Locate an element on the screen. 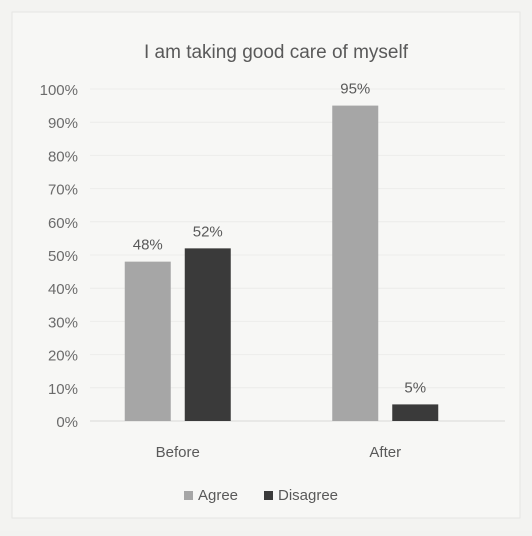  bar-agree-after is located at coordinates (355, 263).